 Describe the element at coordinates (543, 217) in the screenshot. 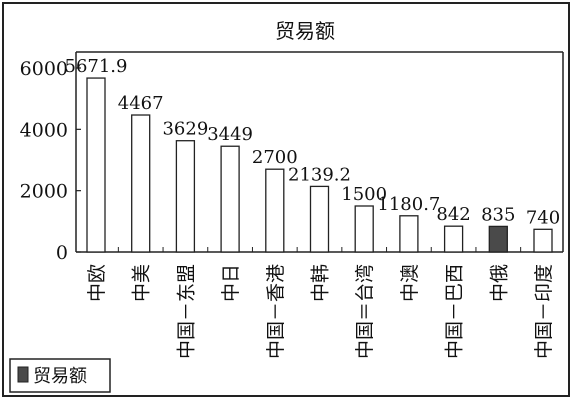

I see `value-label: 740` at that location.